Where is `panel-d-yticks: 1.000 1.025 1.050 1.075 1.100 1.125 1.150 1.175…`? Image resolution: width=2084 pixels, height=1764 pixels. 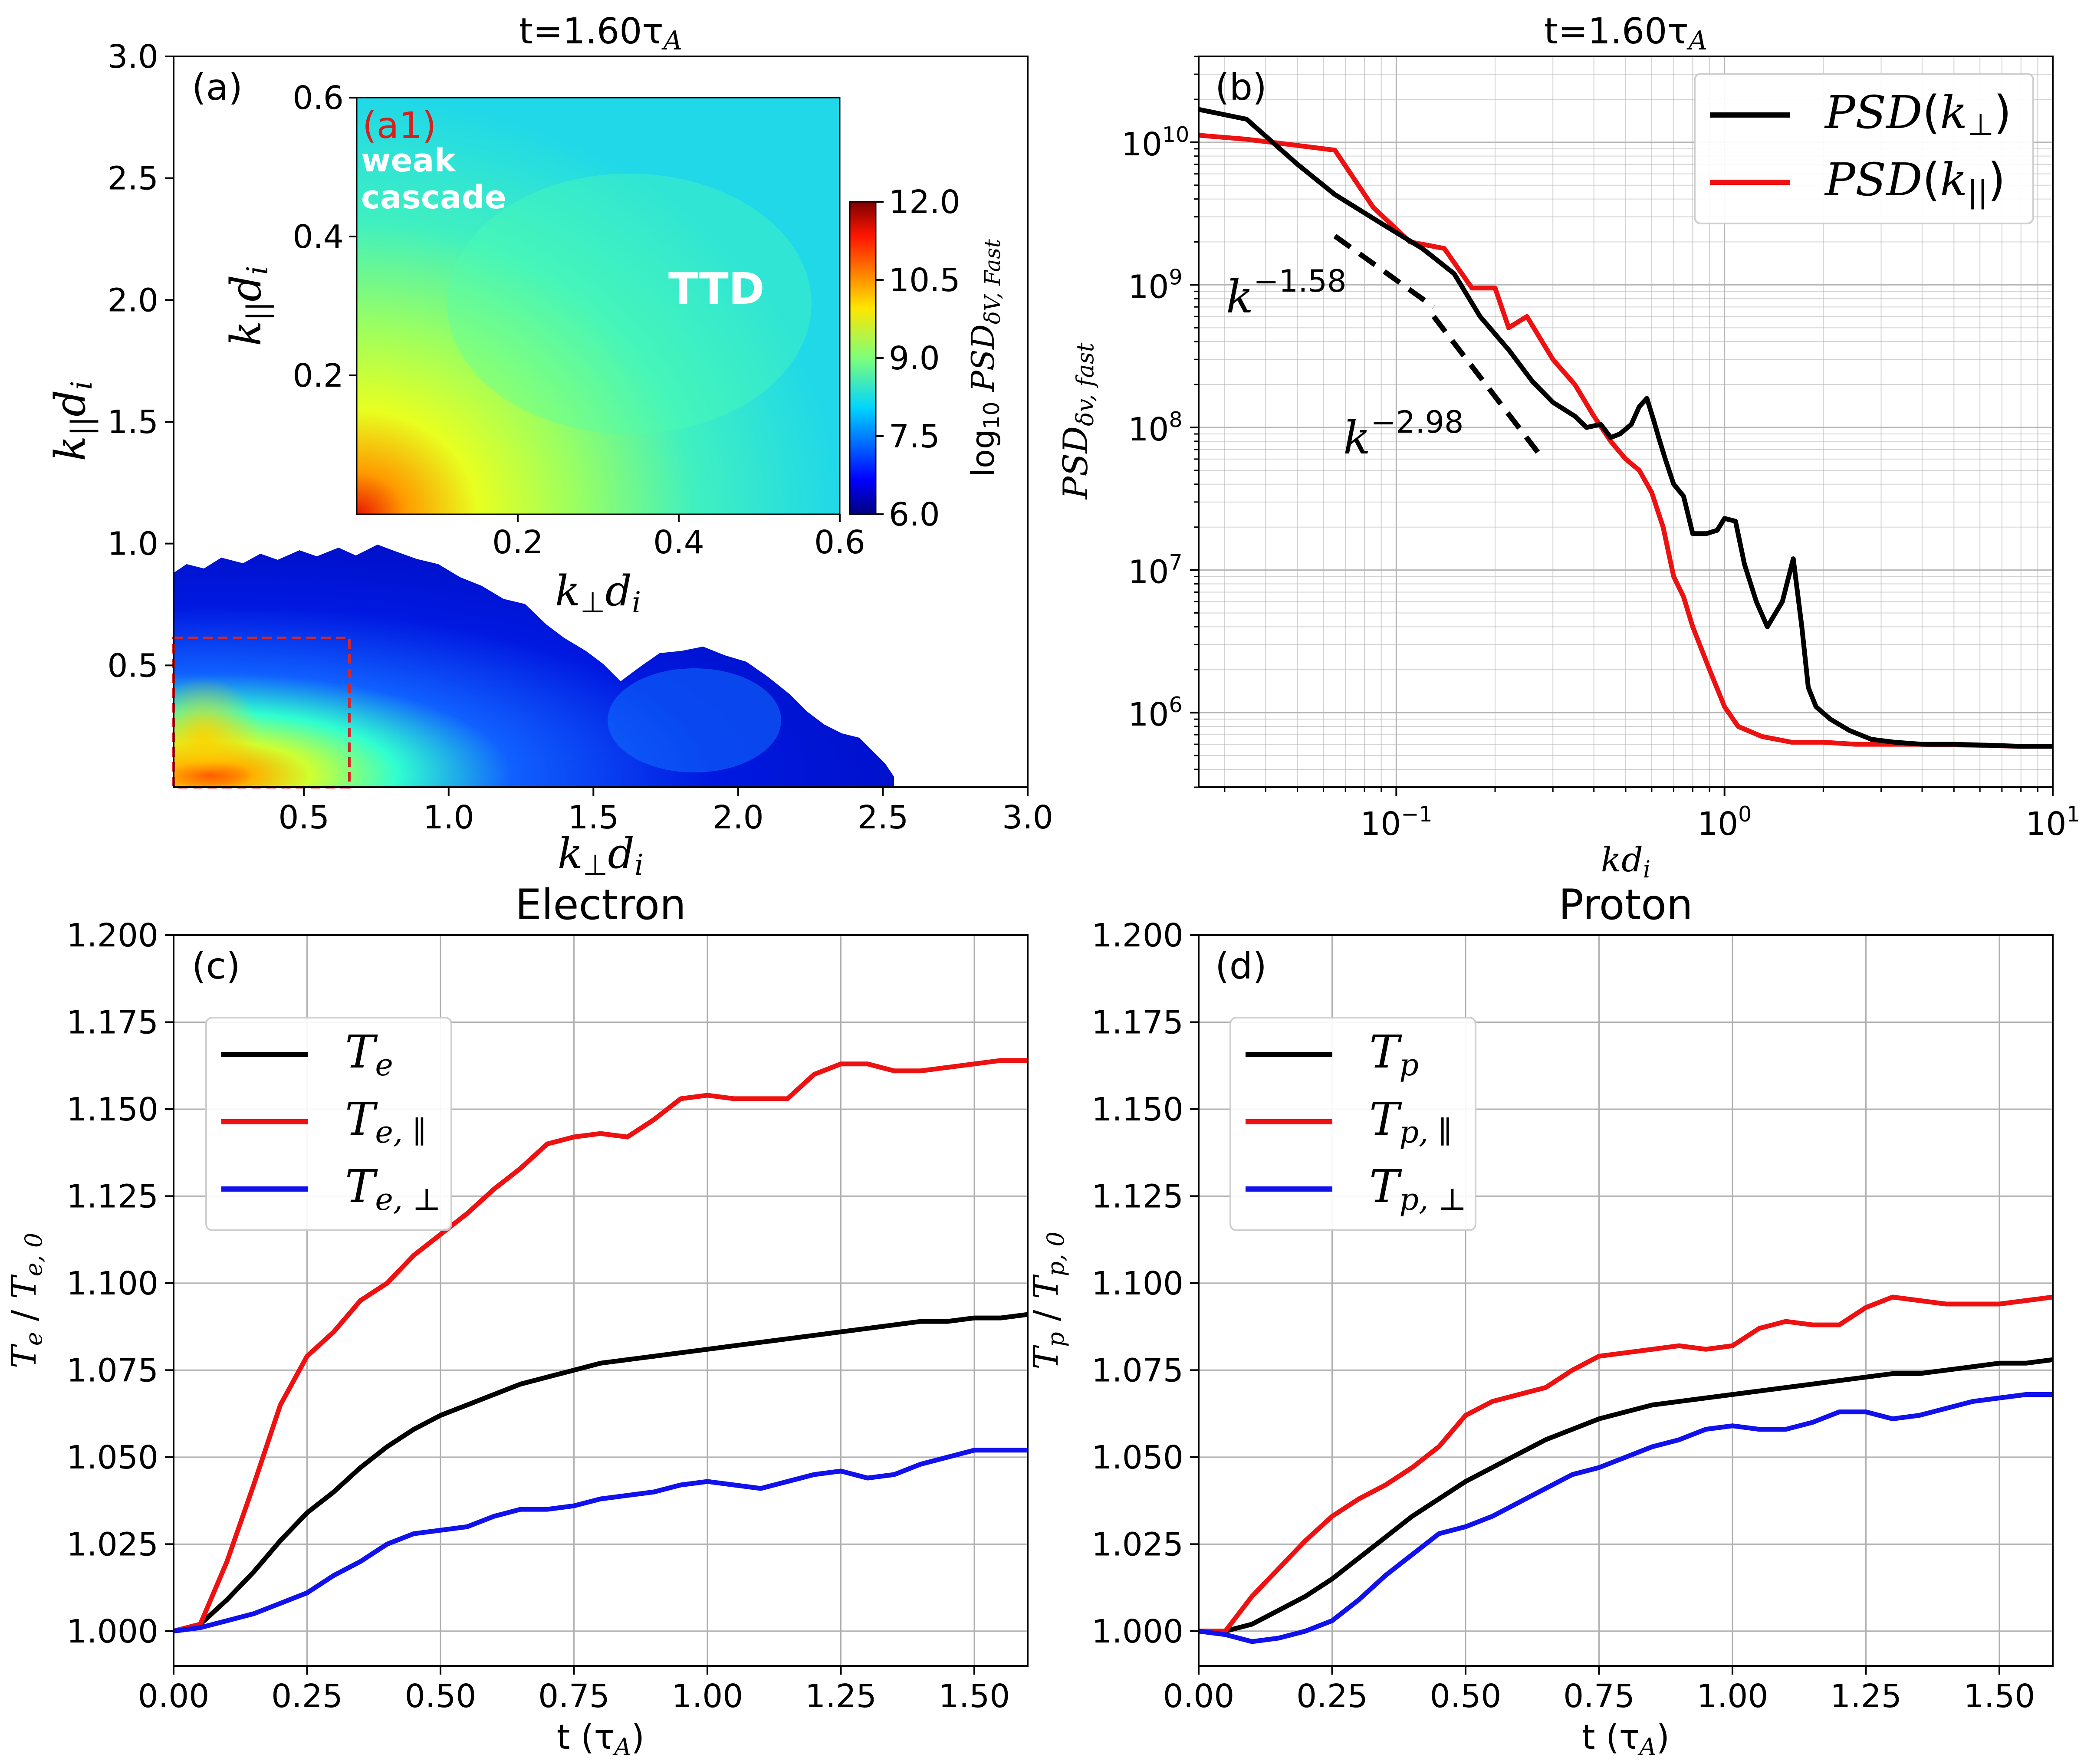 panel-d-yticks: 1.000 1.025 1.050 1.075 1.100 1.125 1.150 1.175… is located at coordinates (1145, 1283).